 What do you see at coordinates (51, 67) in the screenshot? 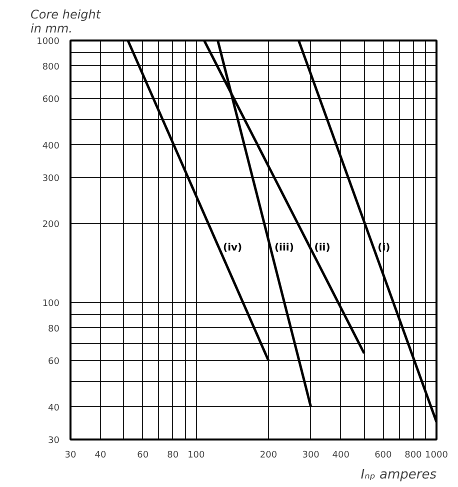
I see `y-tick-label: 800` at bounding box center [51, 67].